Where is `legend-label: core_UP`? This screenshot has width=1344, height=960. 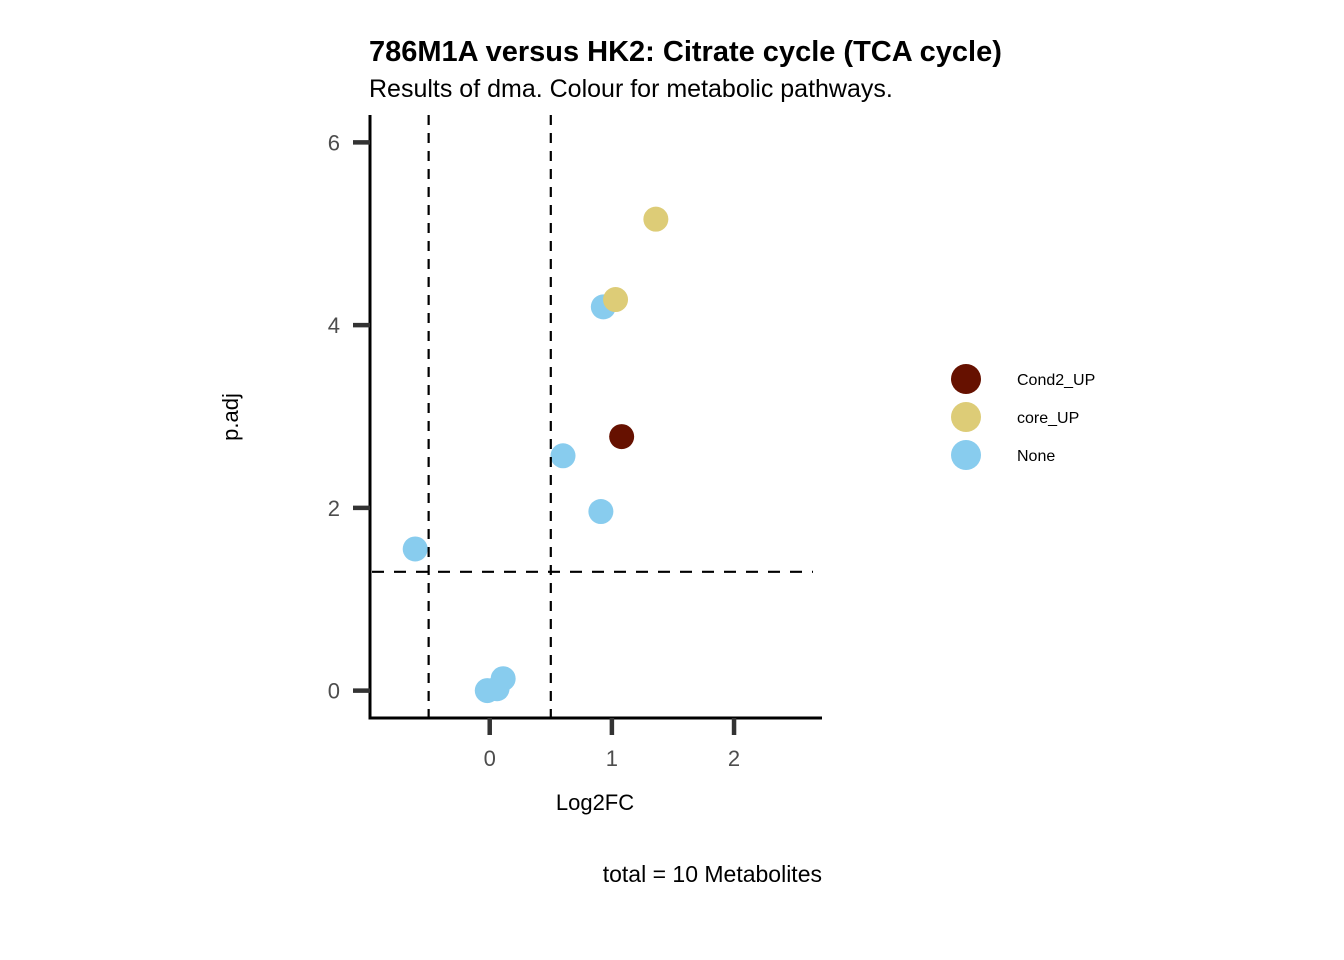 legend-label: core_UP is located at coordinates (1048, 418).